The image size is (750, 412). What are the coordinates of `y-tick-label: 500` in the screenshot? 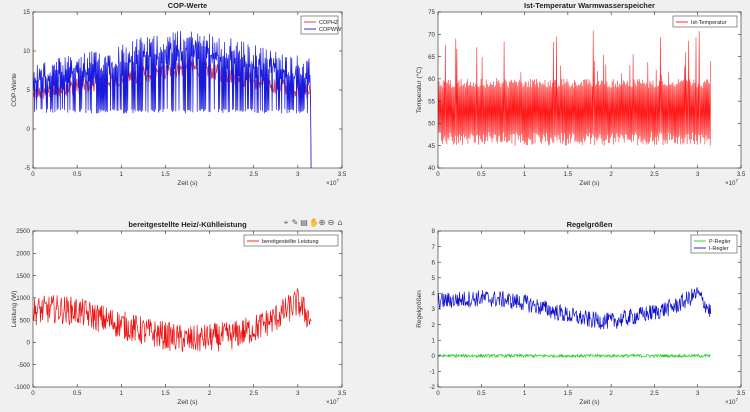 It's located at (25, 320).